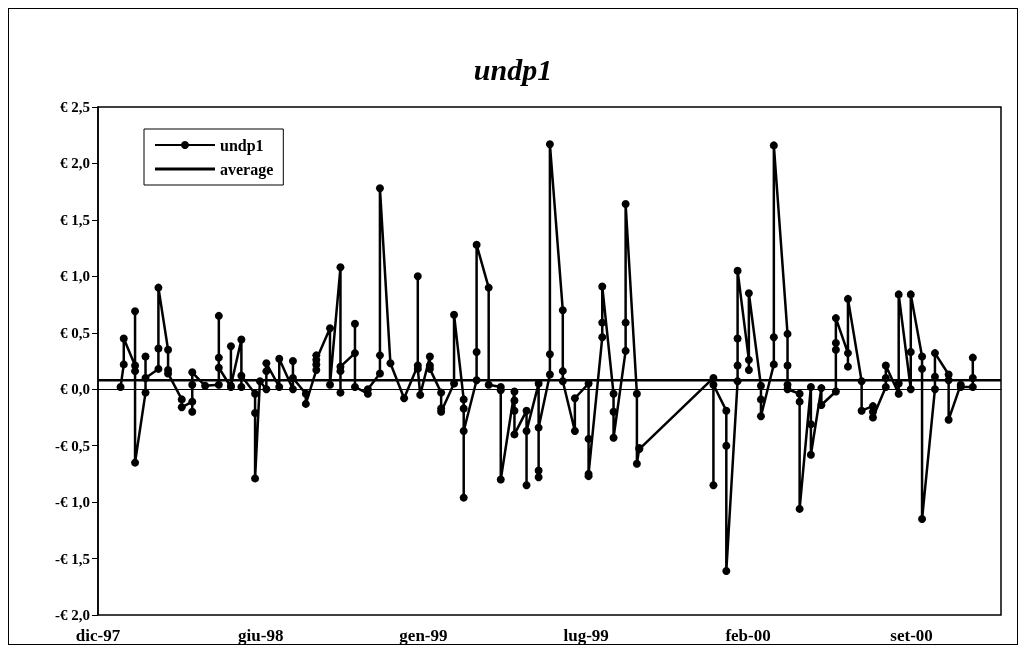 The width and height of the screenshot is (1026, 653). Describe the element at coordinates (75, 389) in the screenshot. I see `y-tick-label: € 0,0` at that location.